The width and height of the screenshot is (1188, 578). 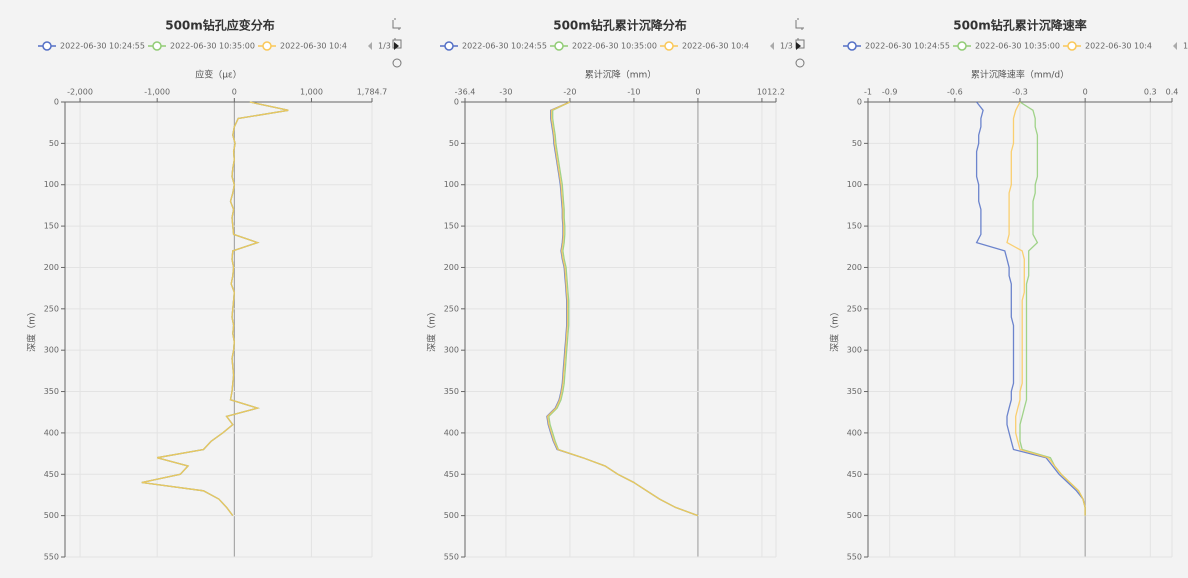 What do you see at coordinates (80, 92) in the screenshot?
I see `x-tick-label: -2,000` at bounding box center [80, 92].